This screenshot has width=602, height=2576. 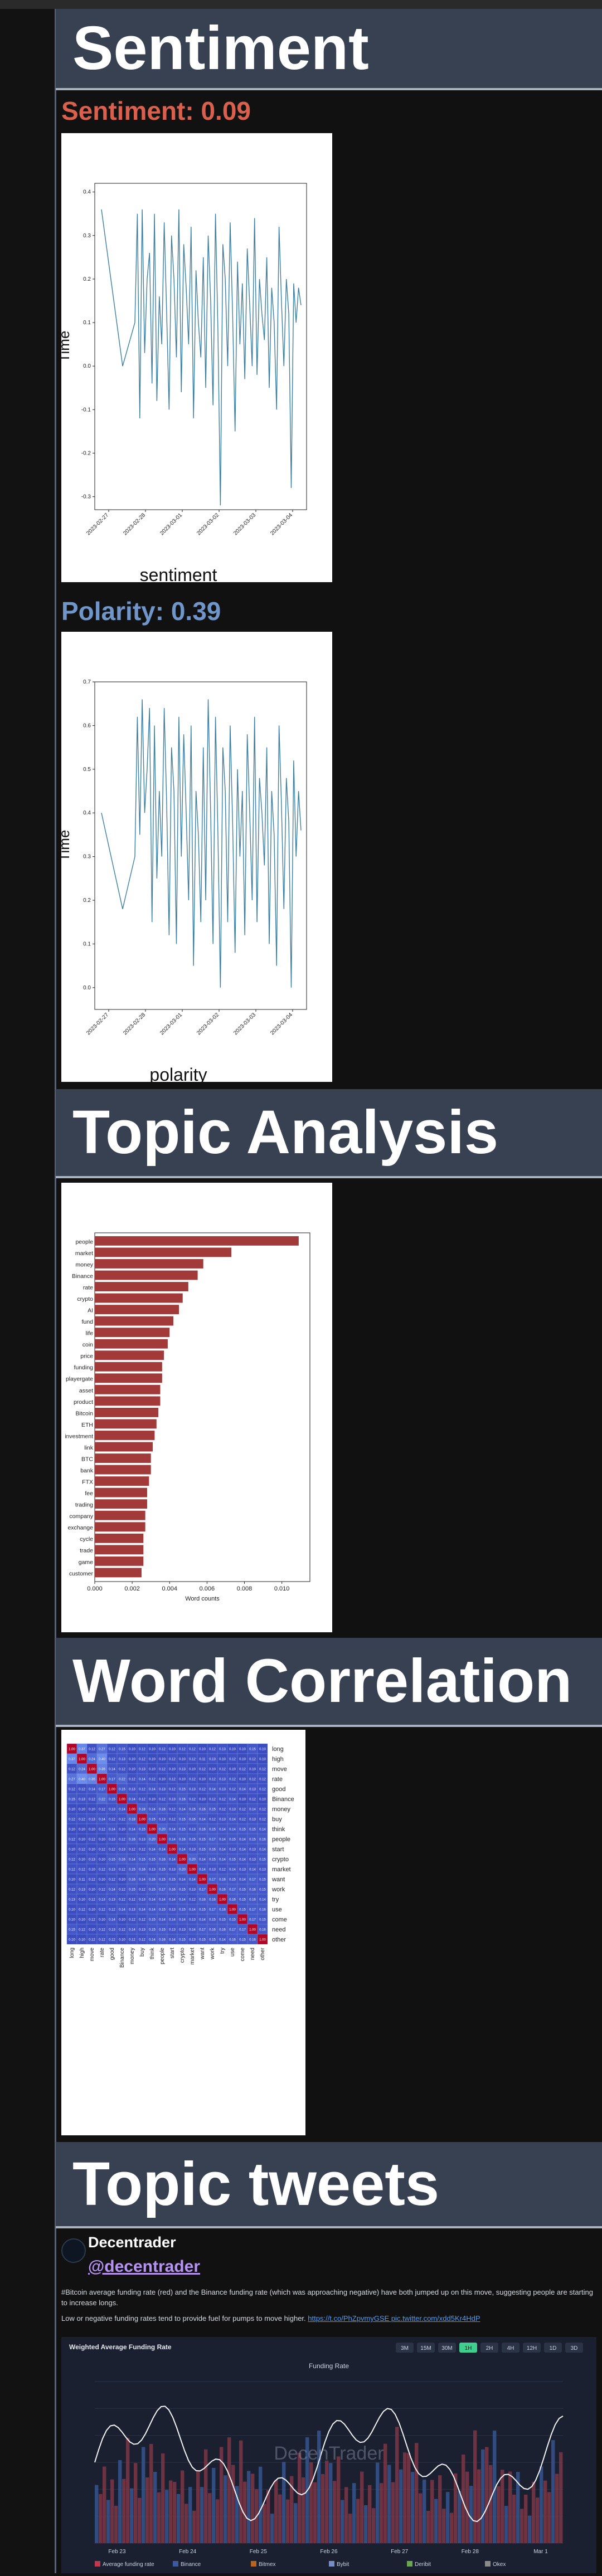 I want to click on watermark: DecenTrader, so click(x=329, y=2453).